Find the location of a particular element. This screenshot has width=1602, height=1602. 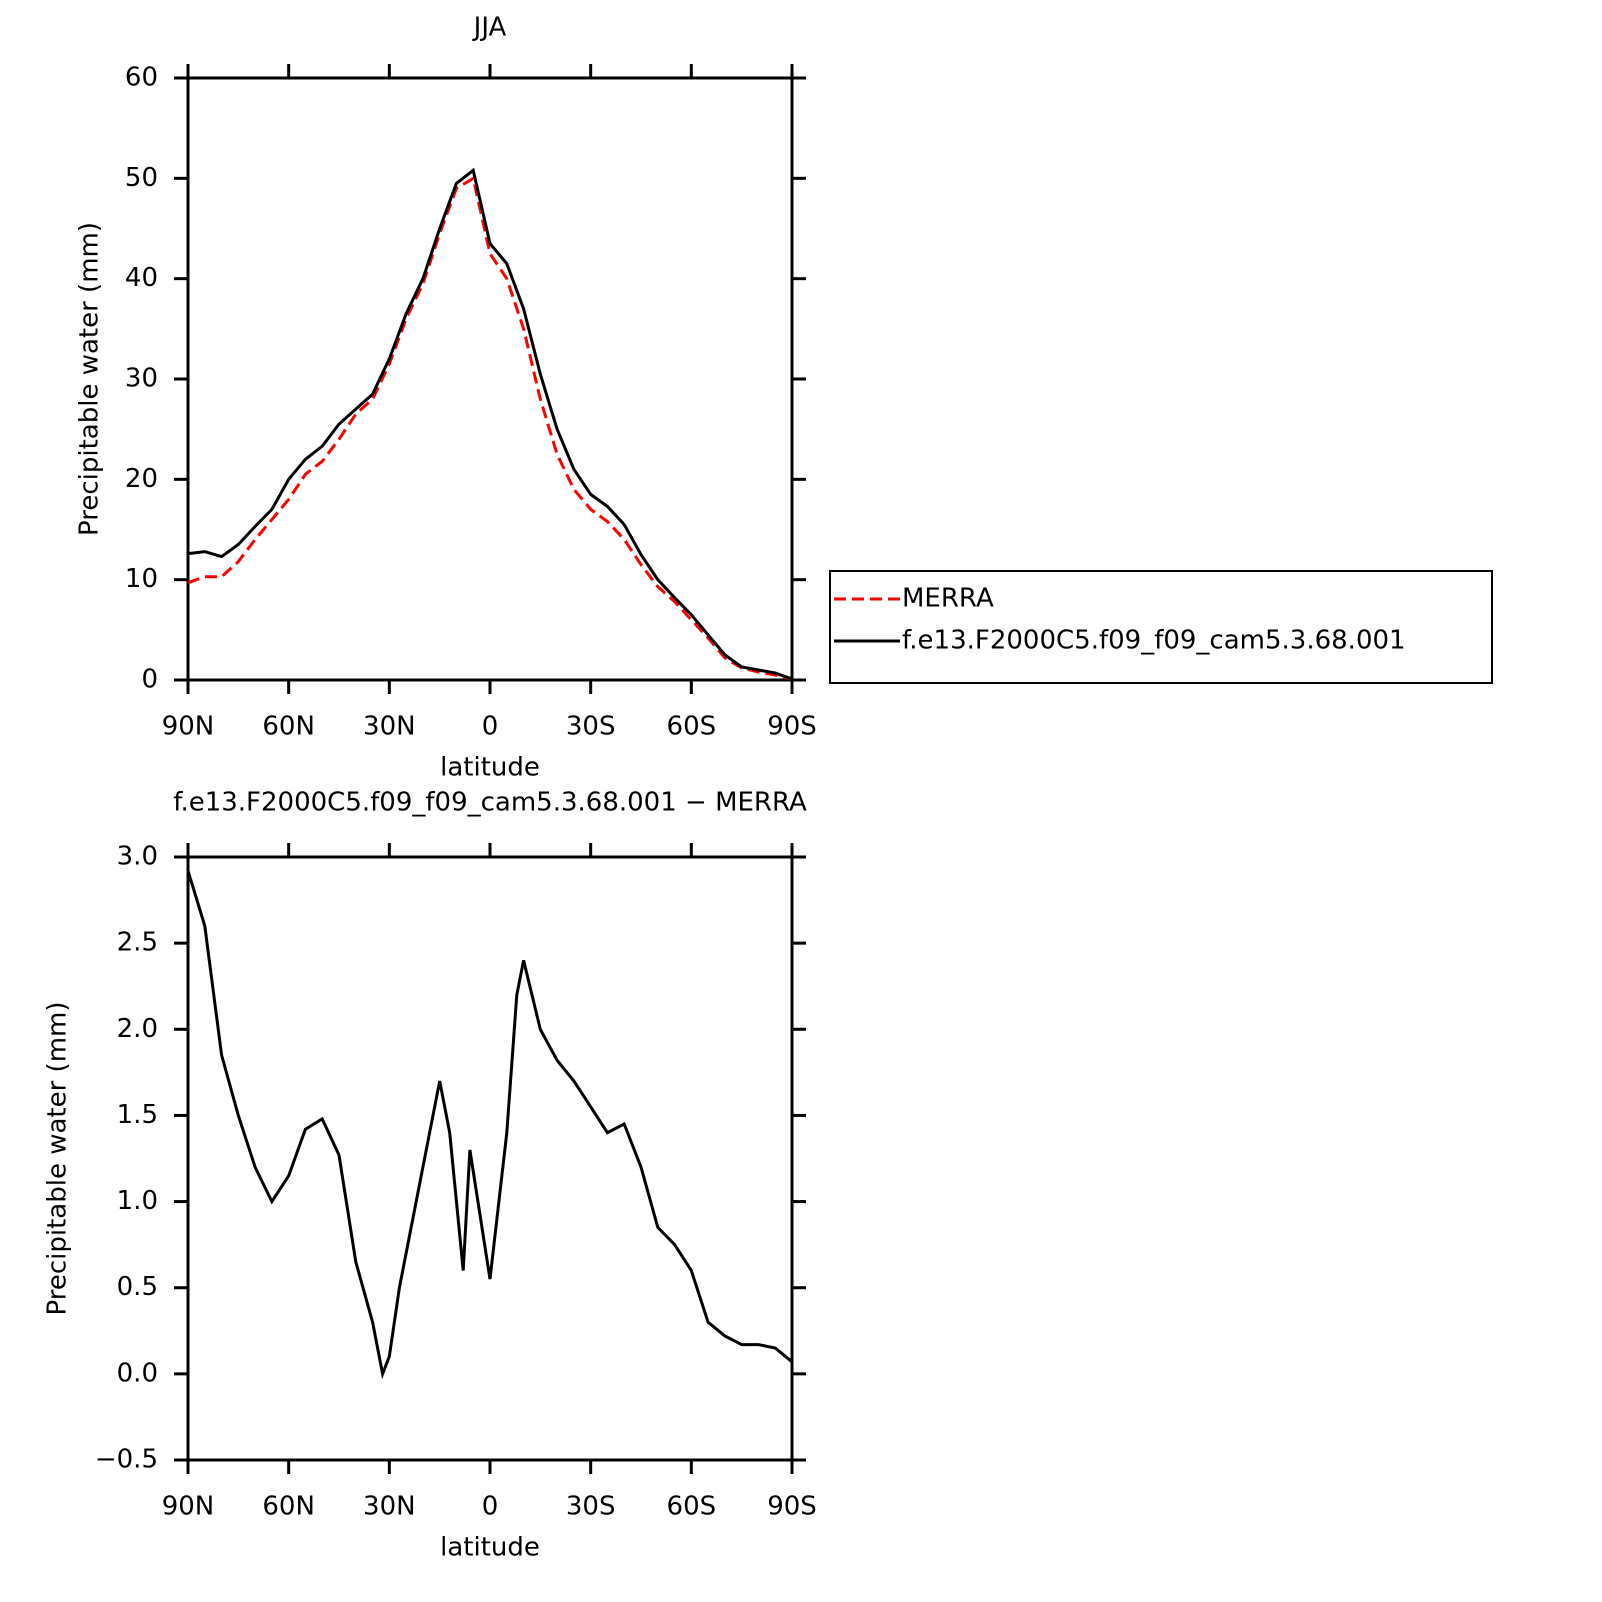

y-tick-label: 20 is located at coordinates (141, 479).